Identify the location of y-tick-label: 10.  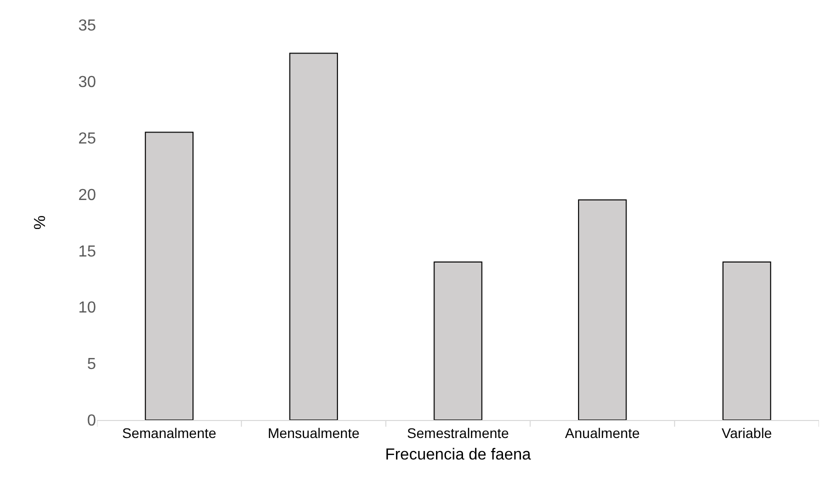
(87, 308).